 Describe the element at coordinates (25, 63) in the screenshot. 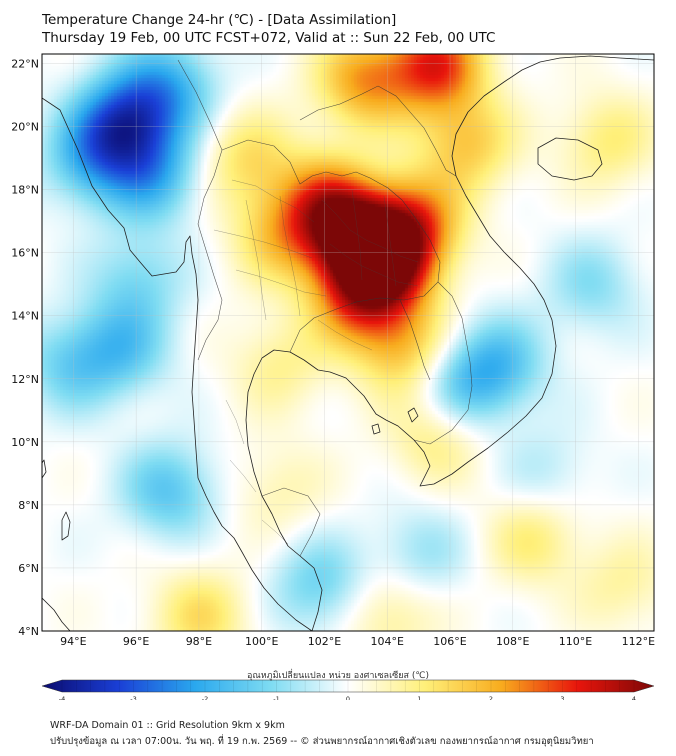

I see `latitude-label: 22°N` at that location.